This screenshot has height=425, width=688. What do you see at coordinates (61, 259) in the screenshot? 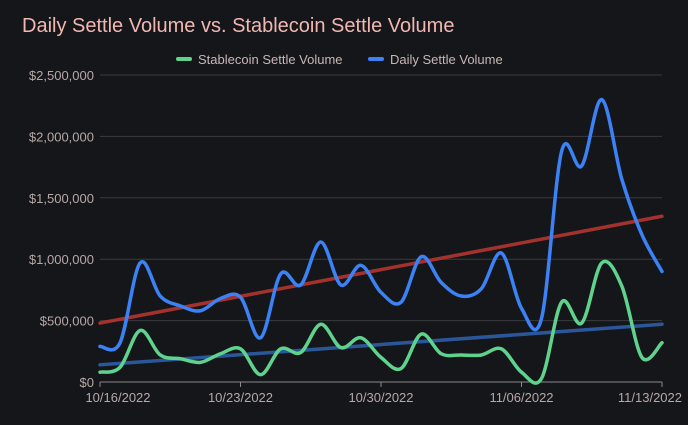
I see `y-tick-label: $1,000,000` at bounding box center [61, 259].